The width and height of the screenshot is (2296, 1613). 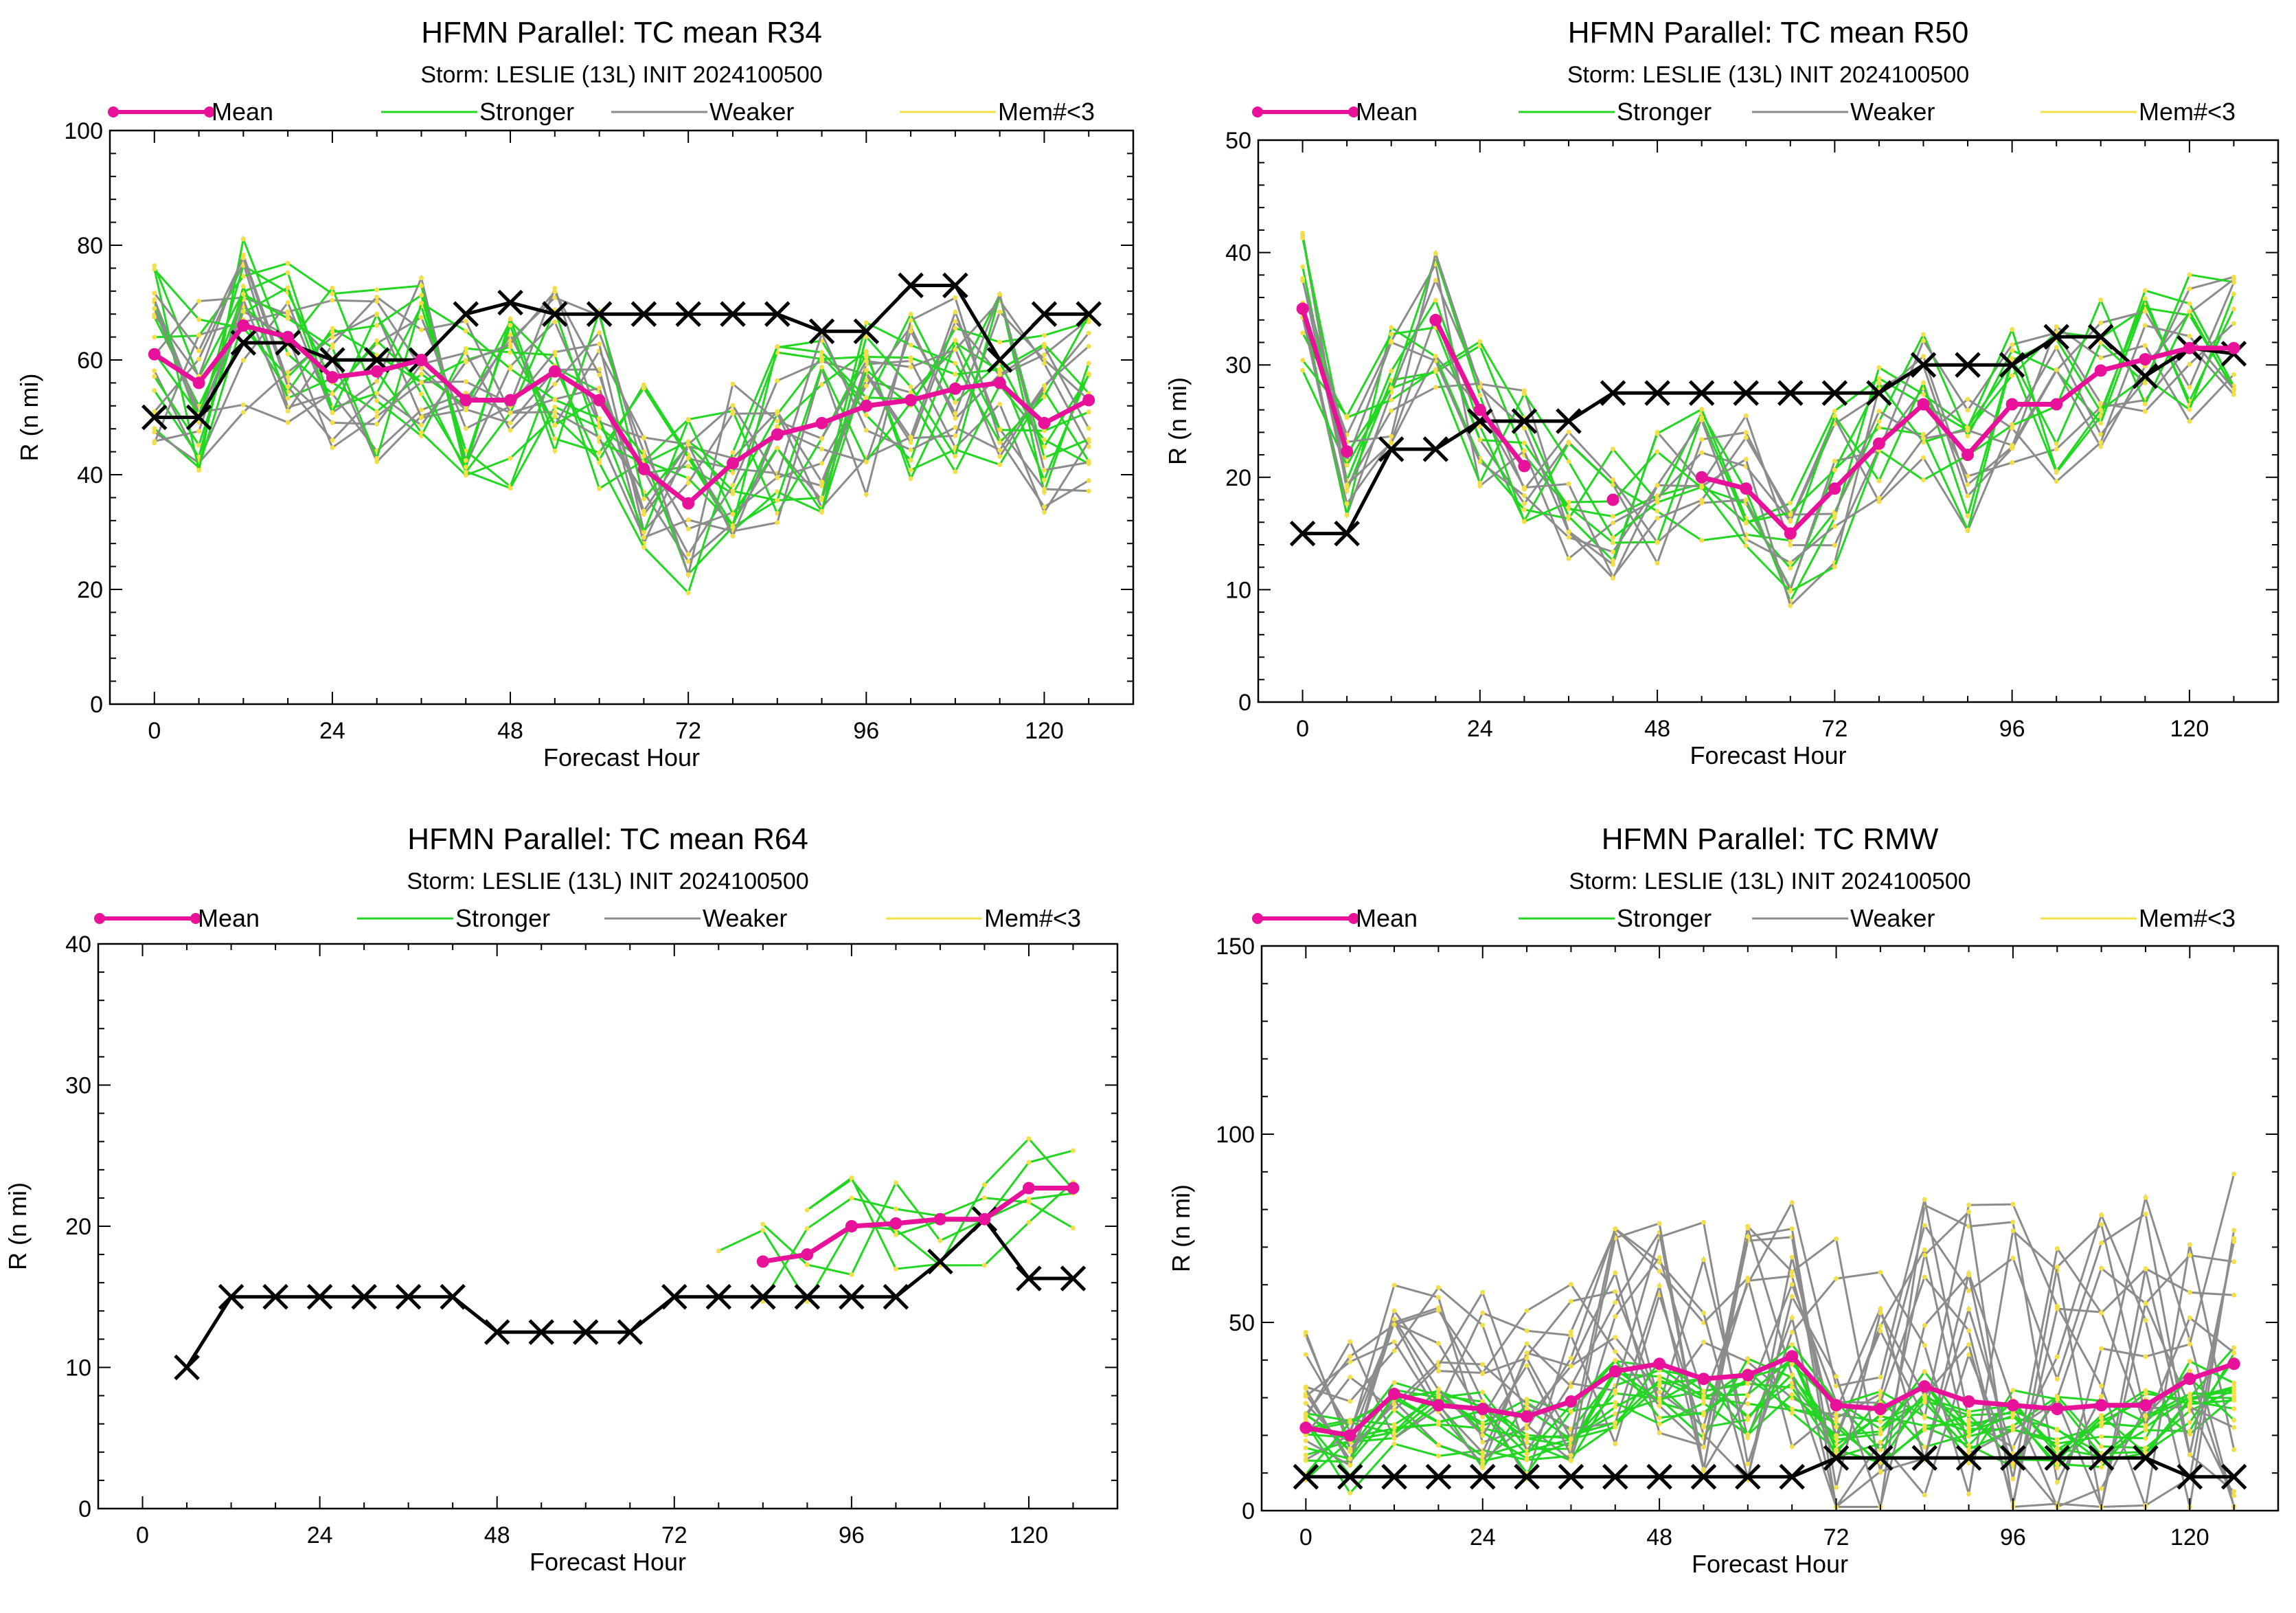 What do you see at coordinates (1046, 112) in the screenshot?
I see `legend-label: Mem#<3` at bounding box center [1046, 112].